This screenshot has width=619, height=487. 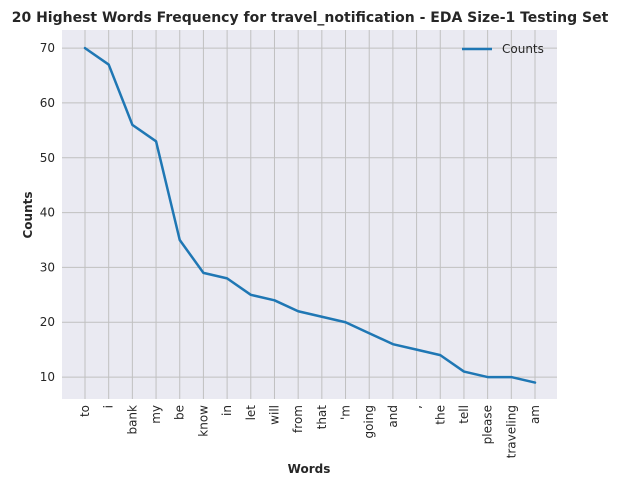 What do you see at coordinates (535, 414) in the screenshot?
I see `x-tick-label: am` at bounding box center [535, 414].